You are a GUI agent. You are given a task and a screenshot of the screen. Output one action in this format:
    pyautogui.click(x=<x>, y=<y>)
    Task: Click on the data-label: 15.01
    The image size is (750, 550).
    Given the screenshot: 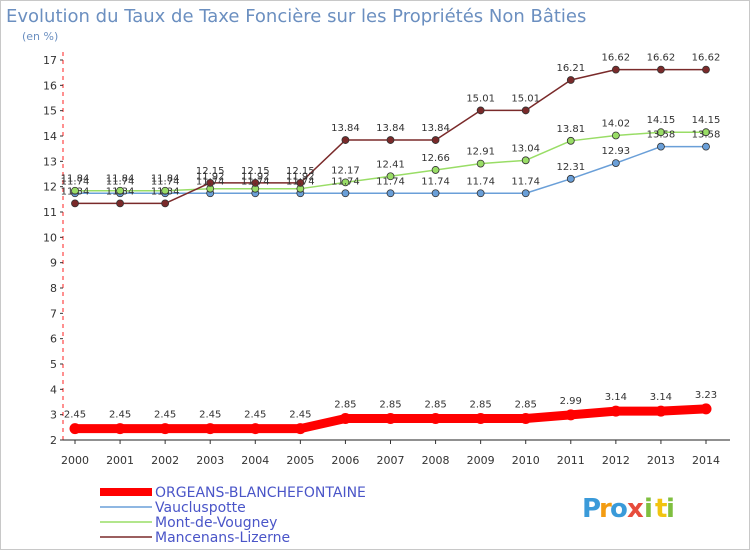 What is the action you would take?
    pyautogui.click(x=480, y=98)
    